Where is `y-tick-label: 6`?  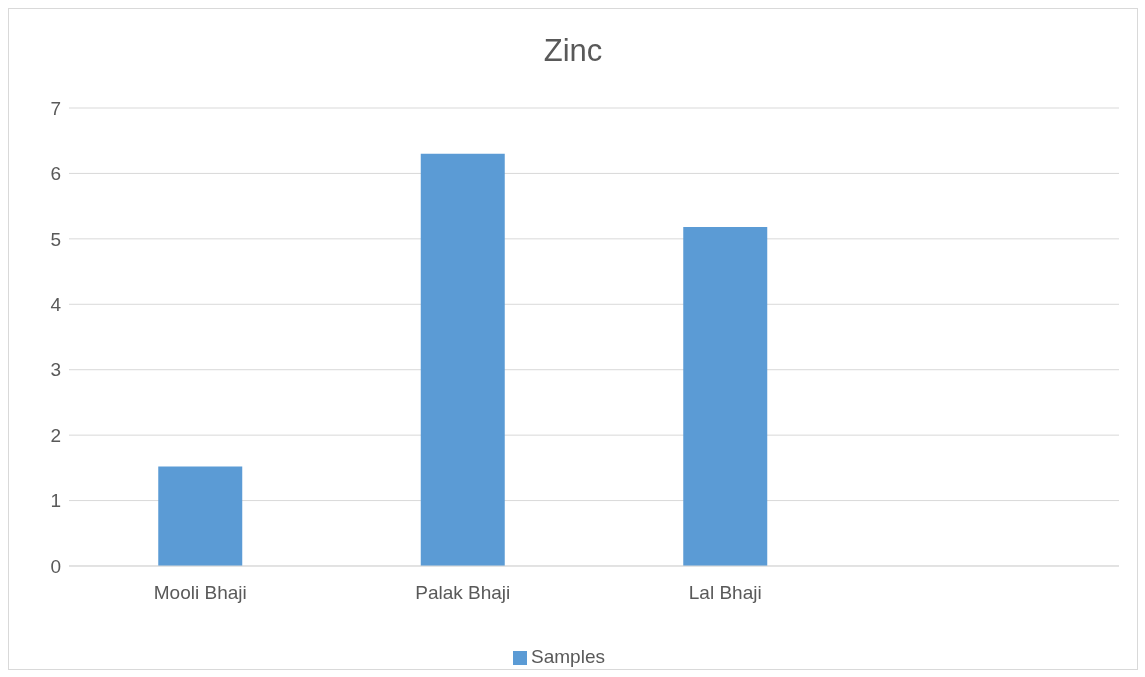 y-tick-label: 6 is located at coordinates (55, 174).